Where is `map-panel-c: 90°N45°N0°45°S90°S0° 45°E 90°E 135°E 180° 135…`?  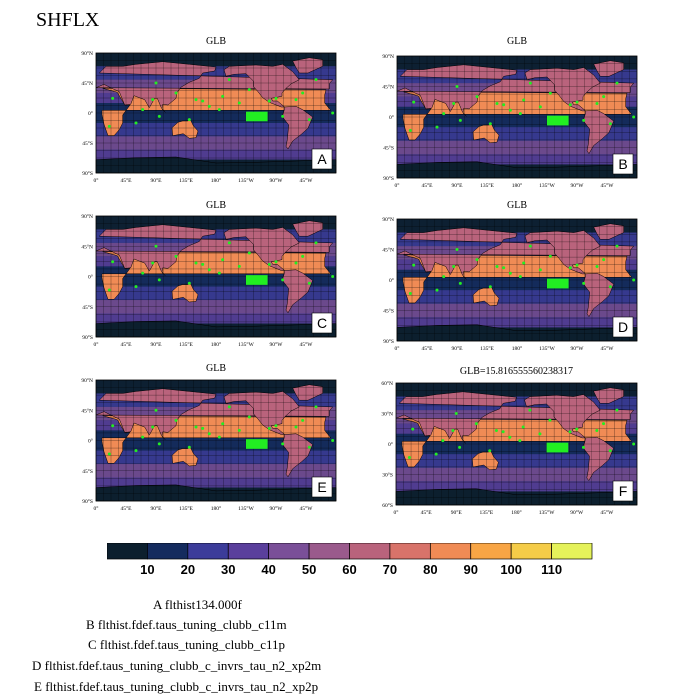
map-panel-c: 90°N45°N0°45°S90°S0° 45°E 90°E 135°E 180° 135… is located at coordinates (209, 280).